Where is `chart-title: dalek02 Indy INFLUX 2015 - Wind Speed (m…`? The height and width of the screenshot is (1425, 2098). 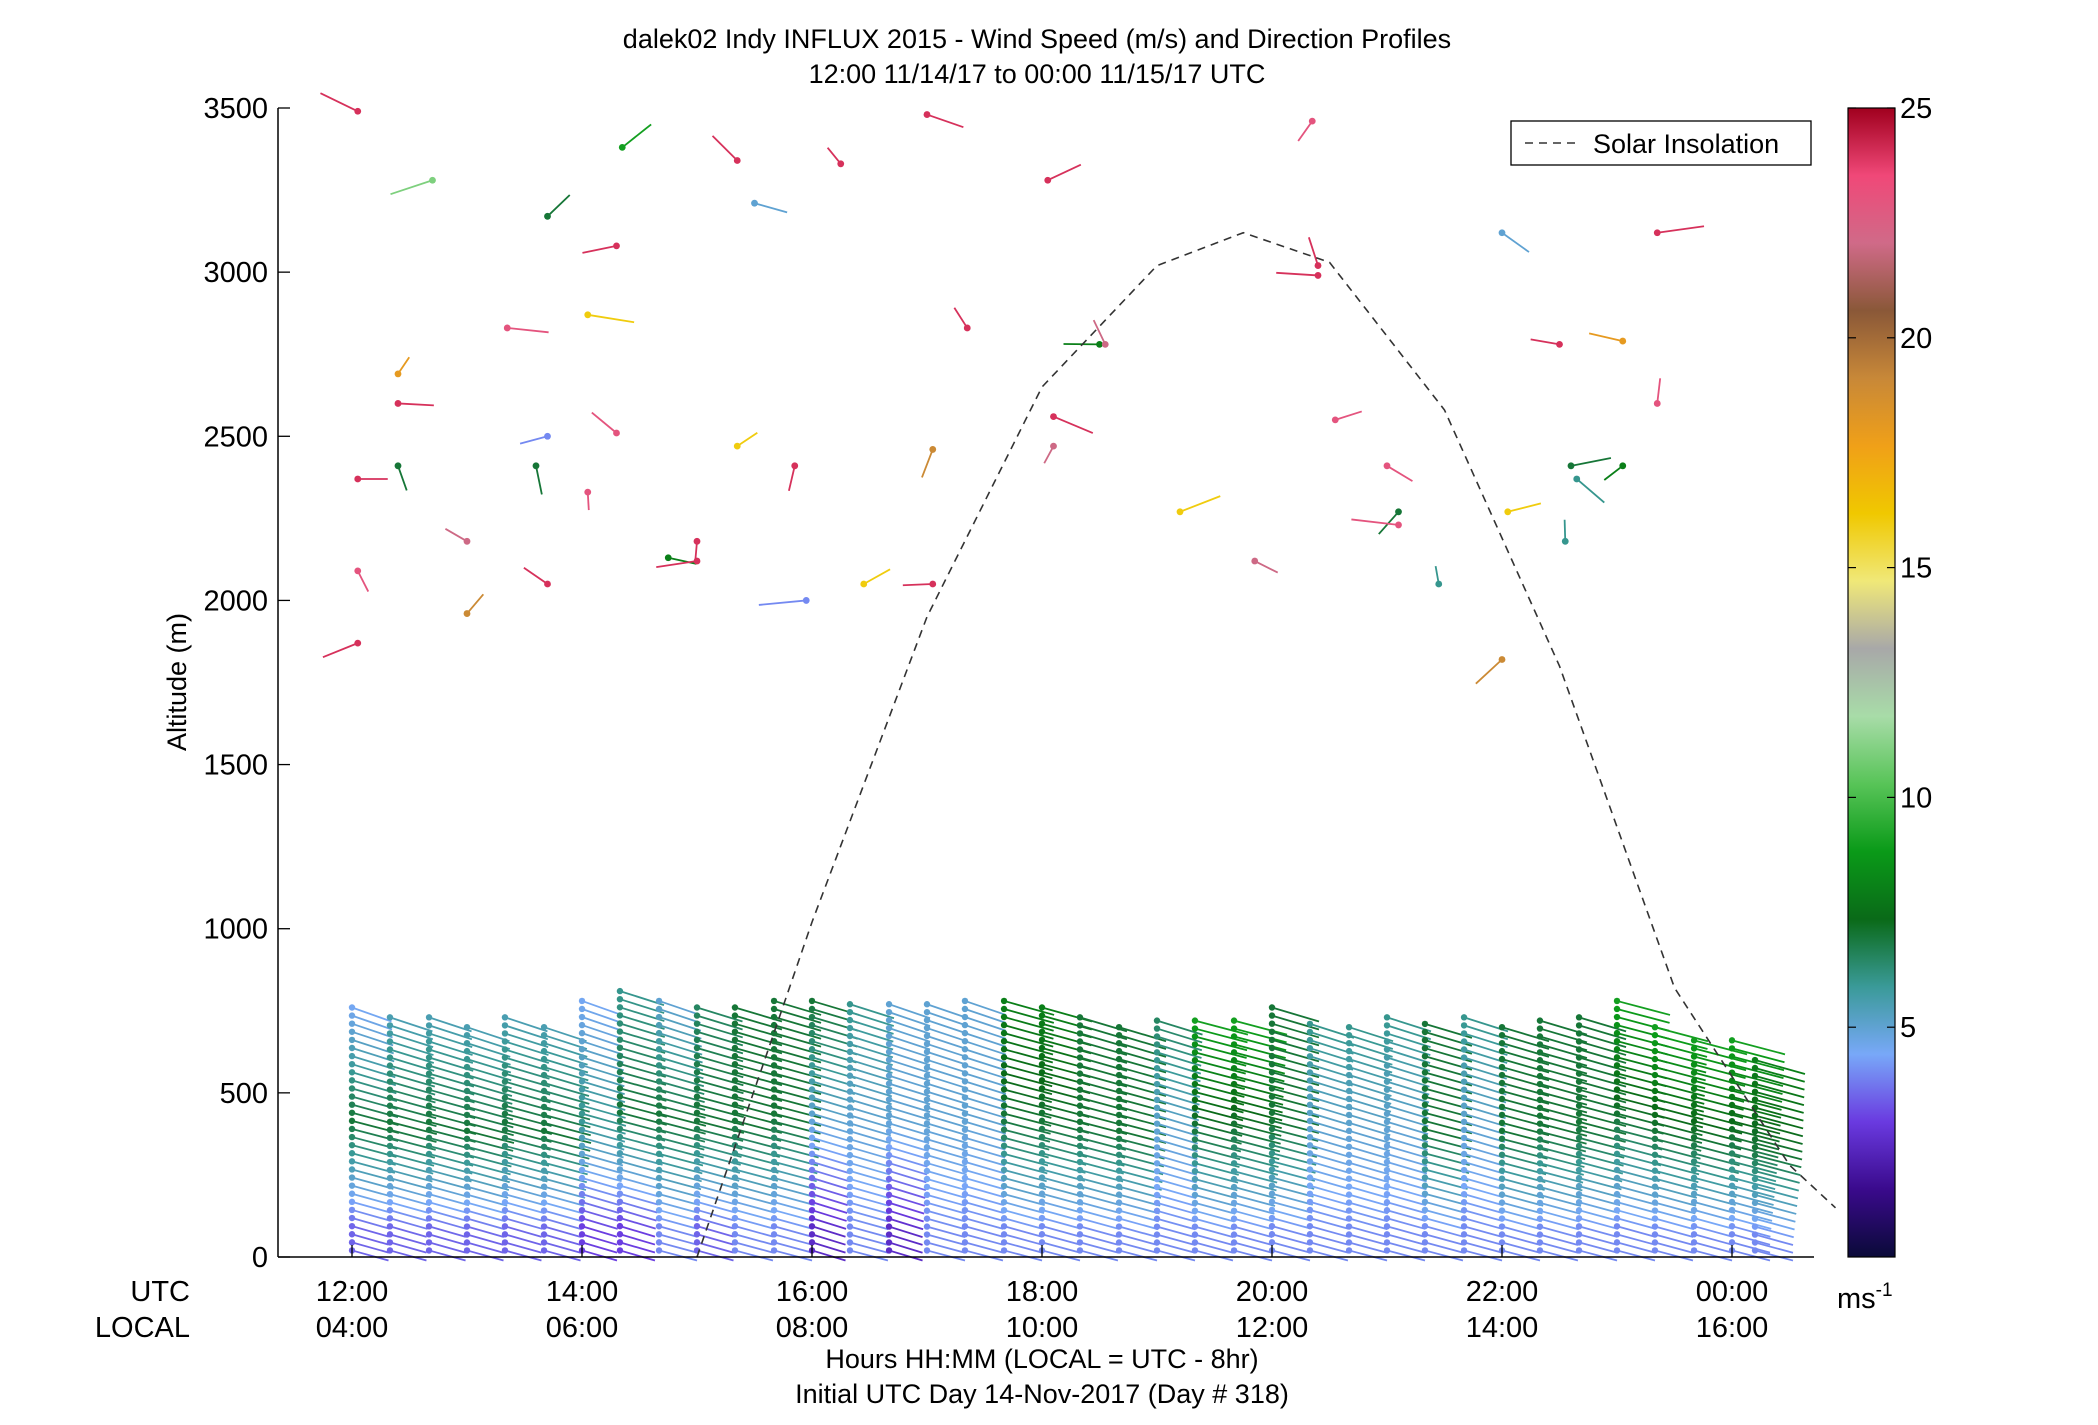 chart-title: dalek02 Indy INFLUX 2015 - Wind Speed (m… is located at coordinates (1037, 39).